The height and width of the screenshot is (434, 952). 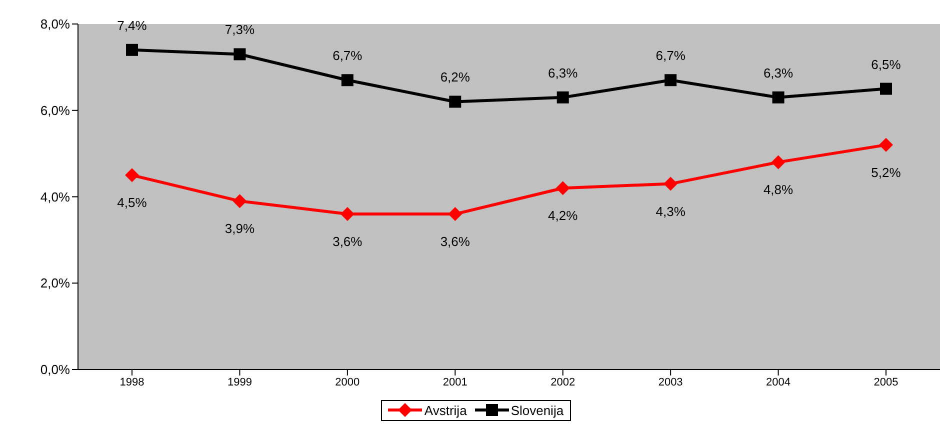 I want to click on x-tick-label: 1999, so click(x=239, y=382).